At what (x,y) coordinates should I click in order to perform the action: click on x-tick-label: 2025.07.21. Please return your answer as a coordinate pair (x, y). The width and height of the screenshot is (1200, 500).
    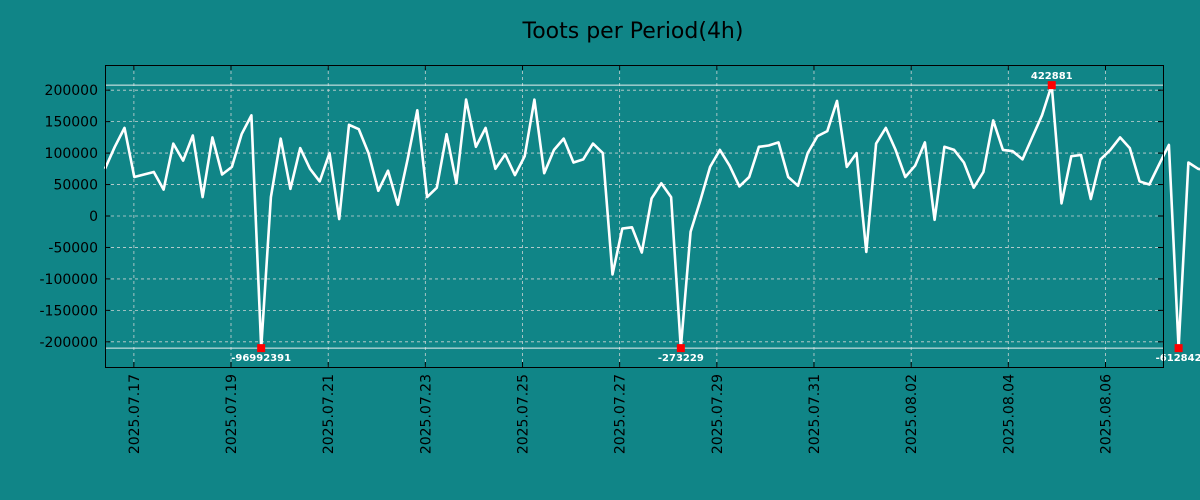
    Looking at the image, I should click on (329, 414).